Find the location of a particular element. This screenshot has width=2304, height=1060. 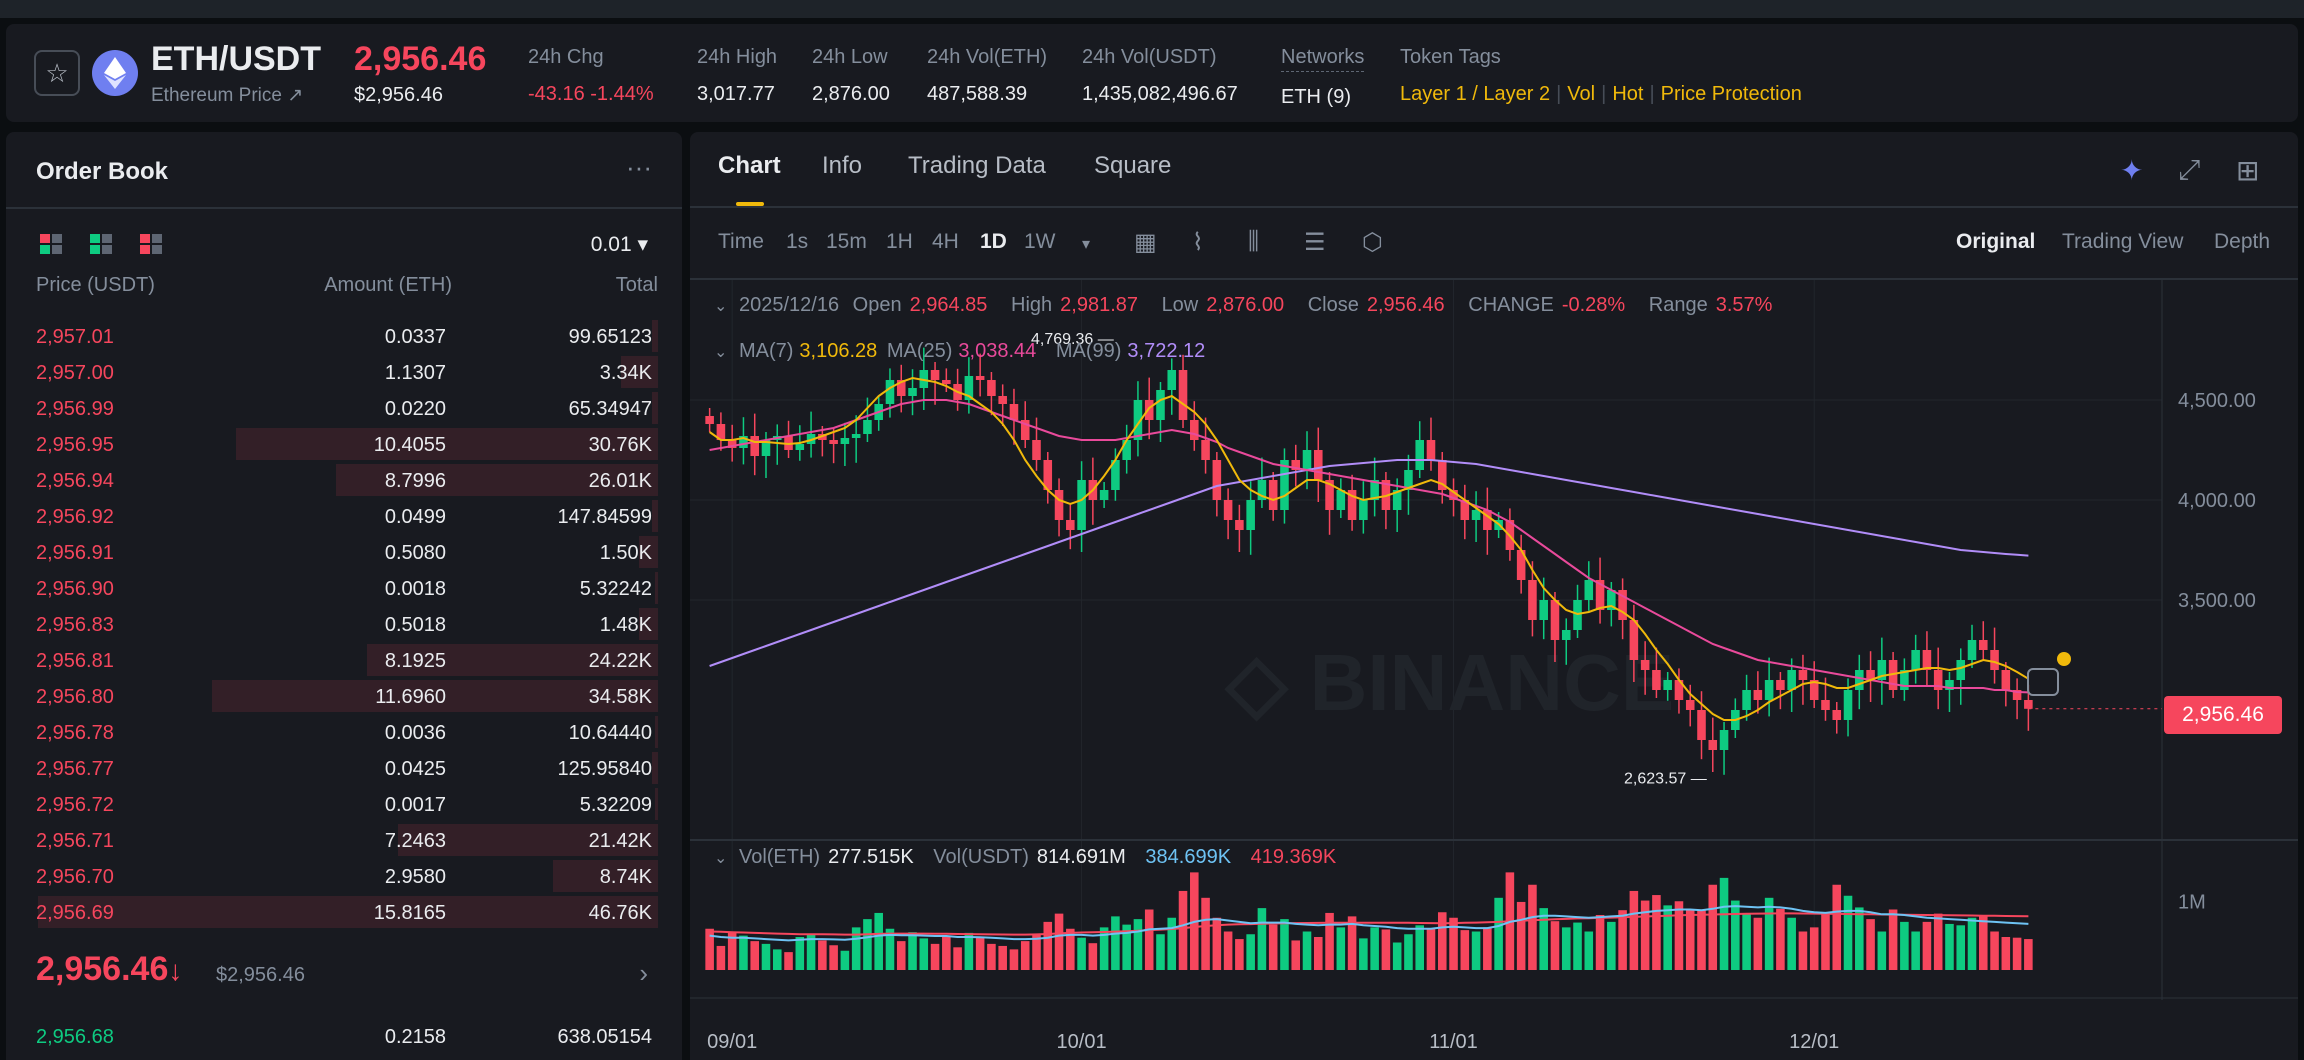

ask-row: 2,956.83 0.5018 1.48K is located at coordinates (344, 624).